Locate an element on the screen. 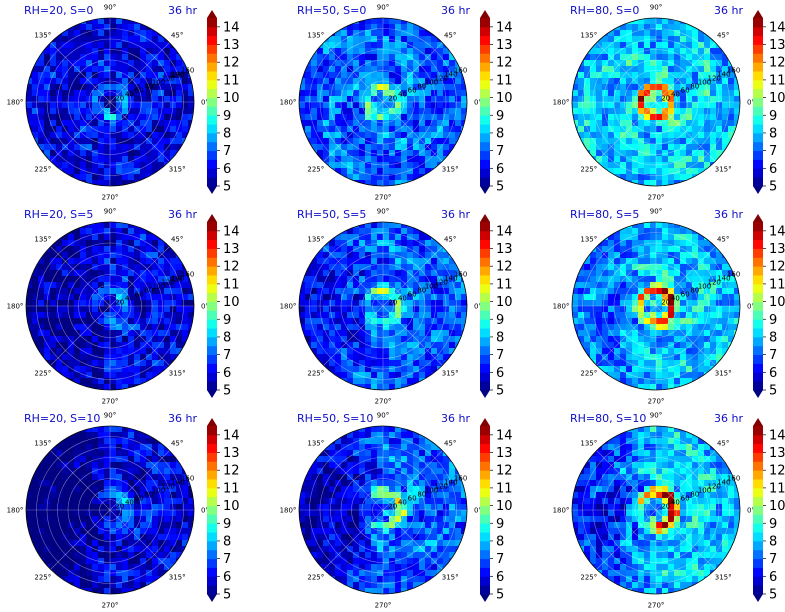 The height and width of the screenshot is (612, 785). colorbar-tick-label: 11 is located at coordinates (231, 80).